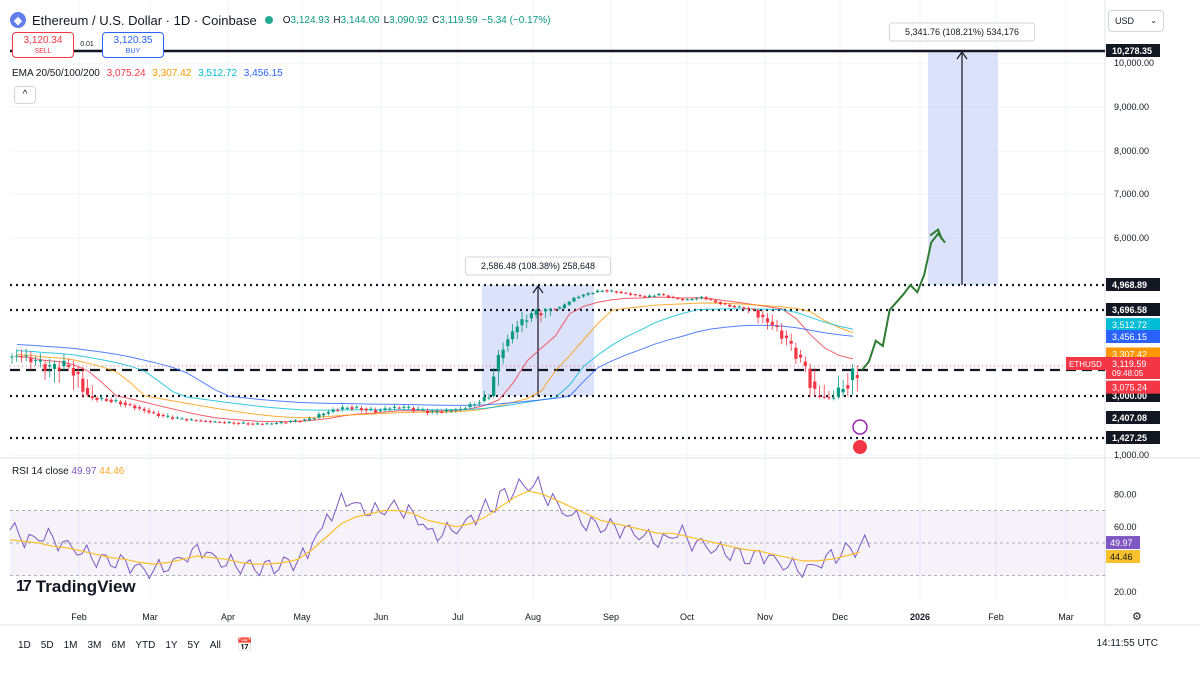 Image resolution: width=1200 pixels, height=686 pixels. Describe the element at coordinates (24, 645) in the screenshot. I see `tf-1d: 1D` at that location.